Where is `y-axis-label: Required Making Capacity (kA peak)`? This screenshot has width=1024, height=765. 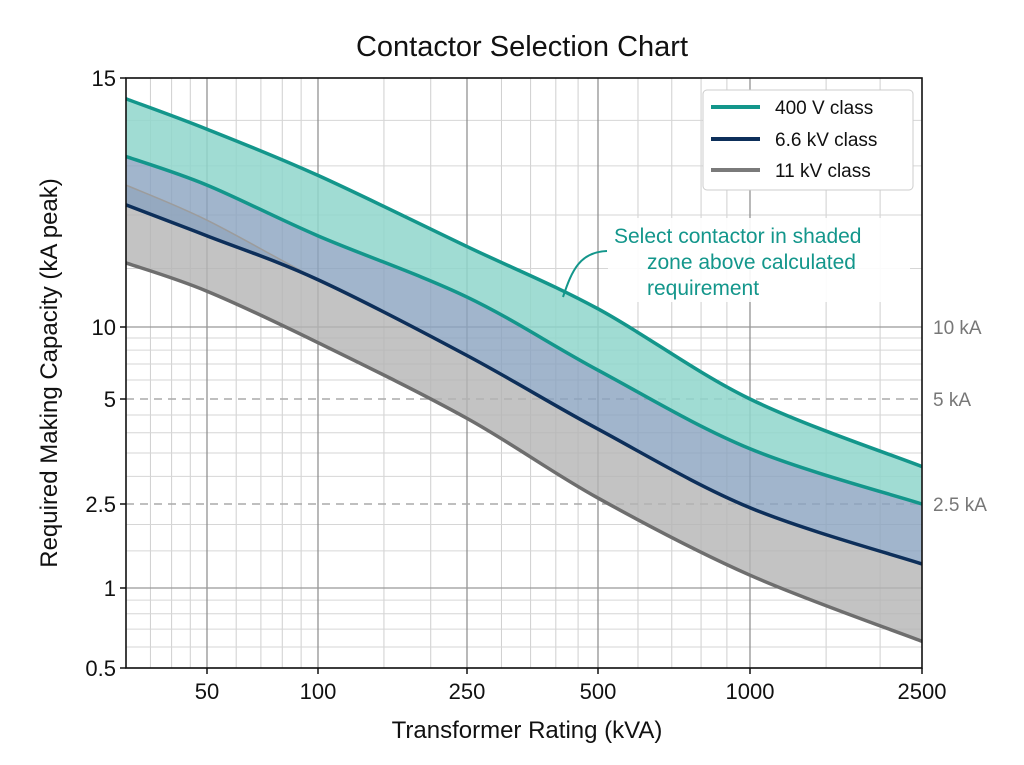
y-axis-label: Required Making Capacity (kA peak) is located at coordinates (49, 373).